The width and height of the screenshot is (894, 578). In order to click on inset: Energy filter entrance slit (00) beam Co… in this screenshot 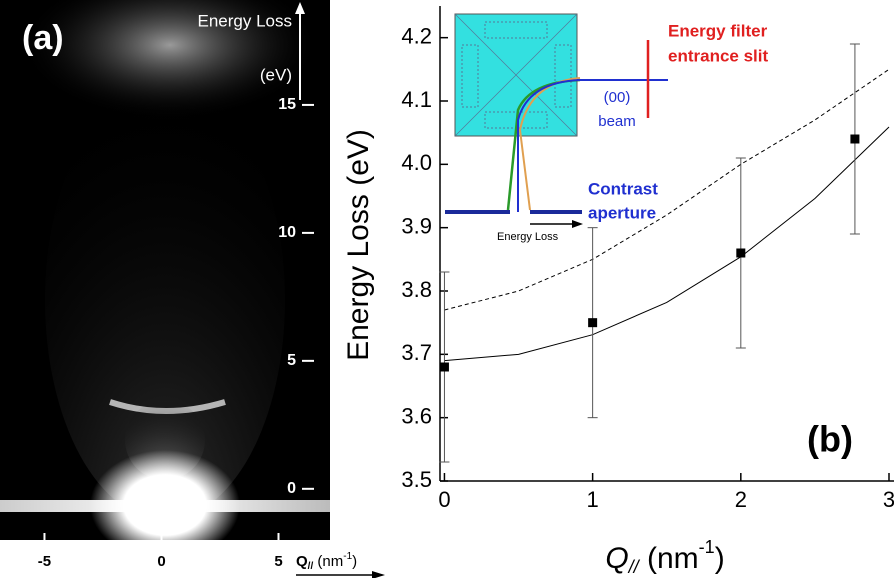, I will do `click(606, 128)`.